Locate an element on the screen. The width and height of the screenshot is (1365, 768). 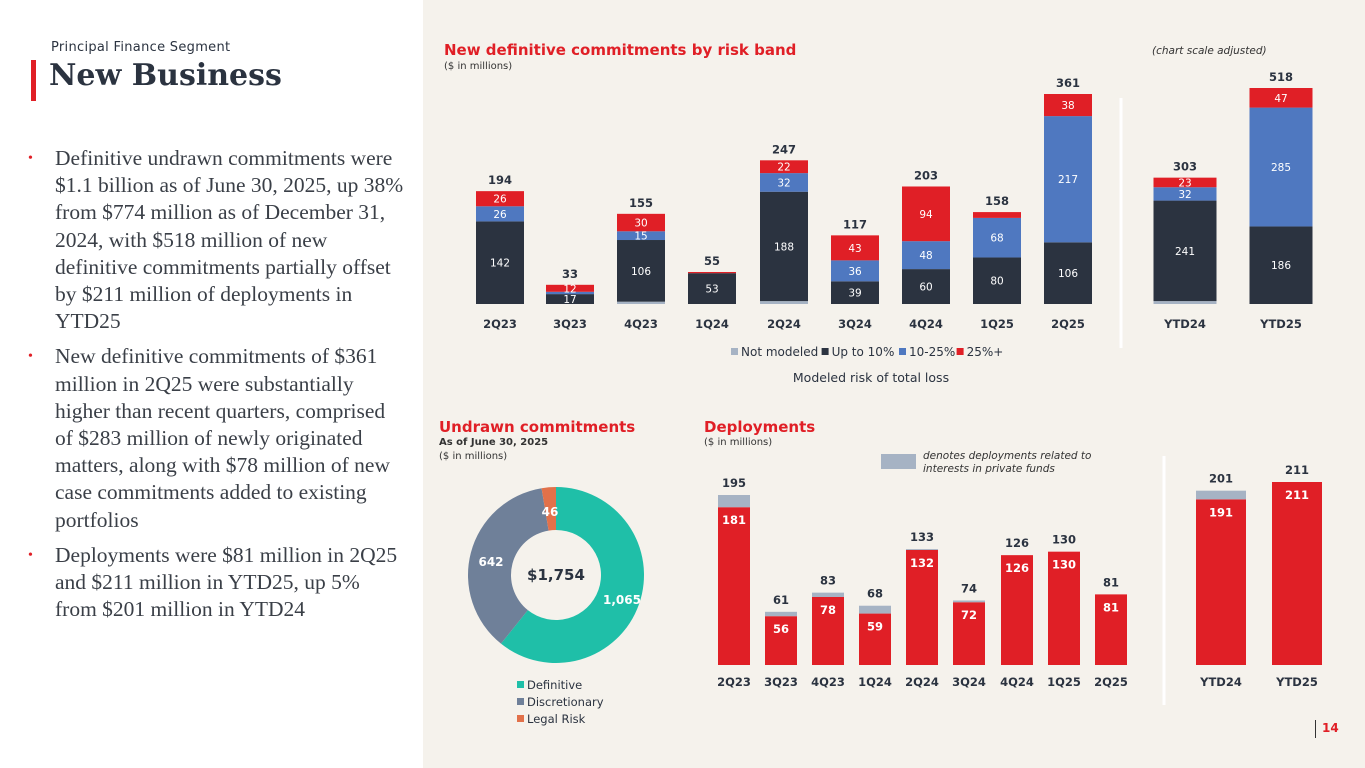
deployments-chart-subtitle: ($ in millions) is located at coordinates (738, 442).